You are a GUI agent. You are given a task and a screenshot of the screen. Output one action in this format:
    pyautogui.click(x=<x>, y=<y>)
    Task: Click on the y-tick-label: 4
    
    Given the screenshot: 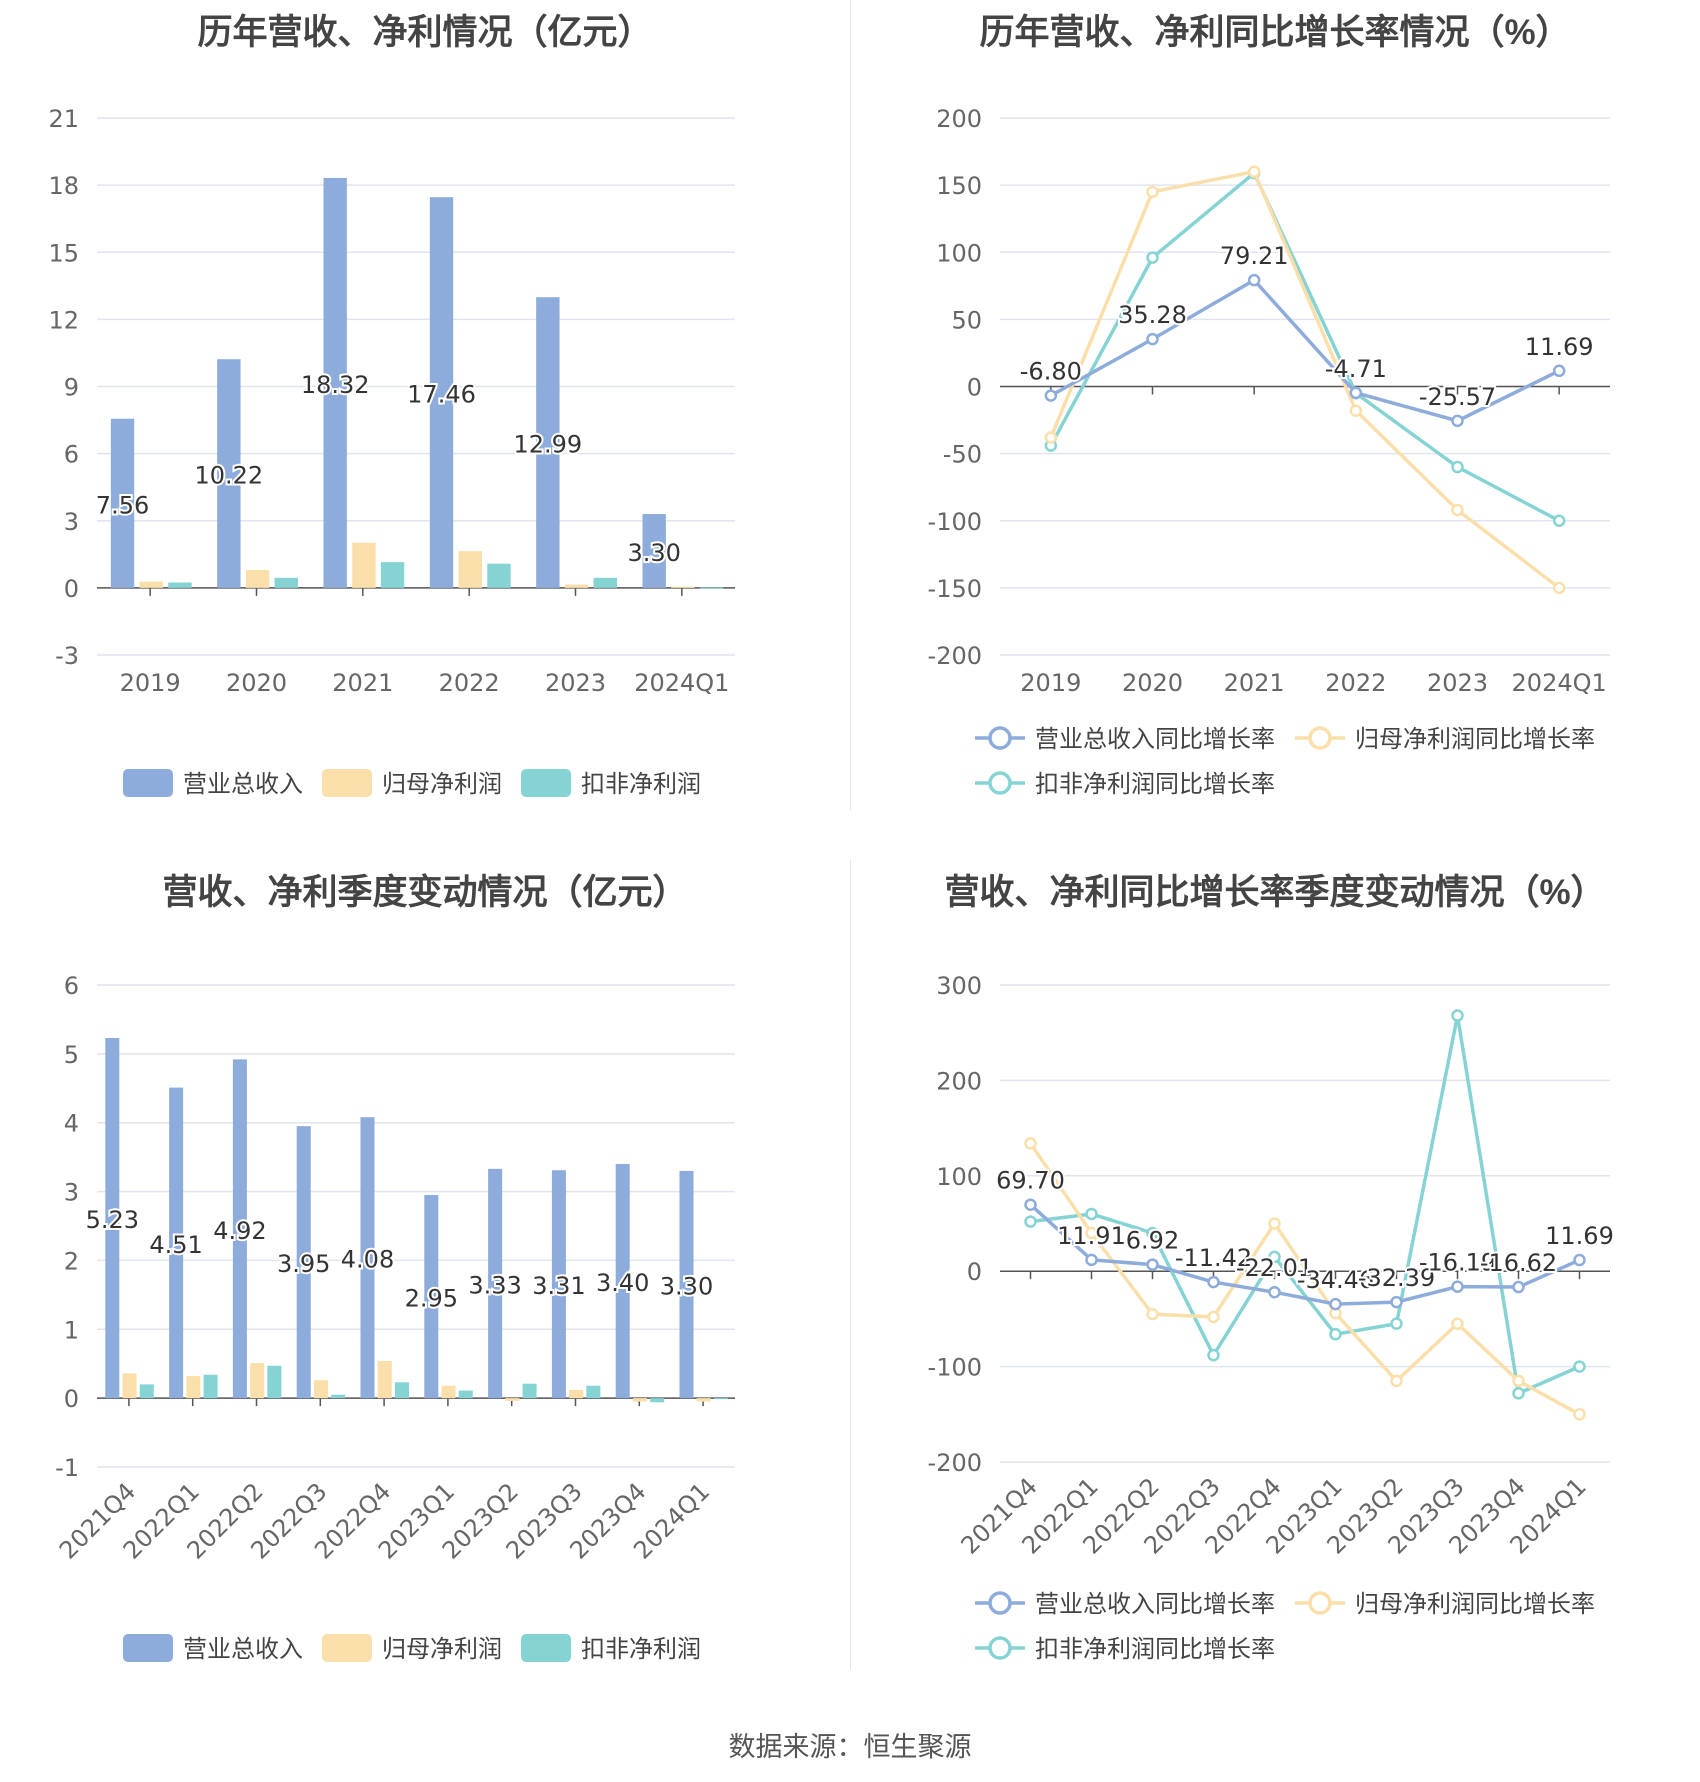 What is the action you would take?
    pyautogui.click(x=71, y=1124)
    